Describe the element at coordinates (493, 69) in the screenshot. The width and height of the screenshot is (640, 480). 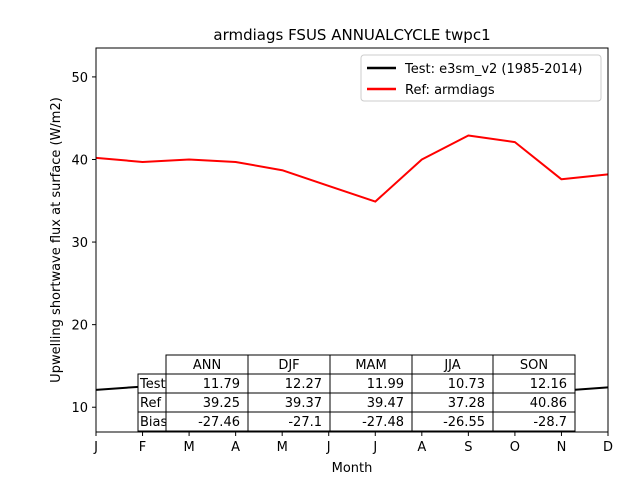
I see `legend-label-0: Test: e3sm_v2 (1985-2014)` at that location.